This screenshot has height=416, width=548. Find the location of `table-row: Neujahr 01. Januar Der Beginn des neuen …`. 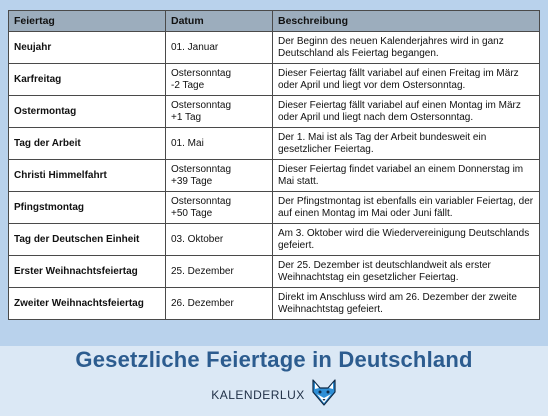

table-row: Neujahr 01. Januar Der Beginn des neuen … is located at coordinates (274, 47).